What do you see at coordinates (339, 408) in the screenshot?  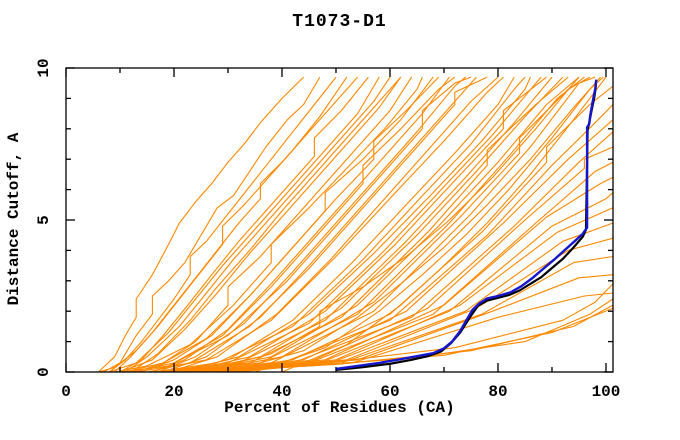 I see `x-axis-label: Percent of Residues (CA)` at bounding box center [339, 408].